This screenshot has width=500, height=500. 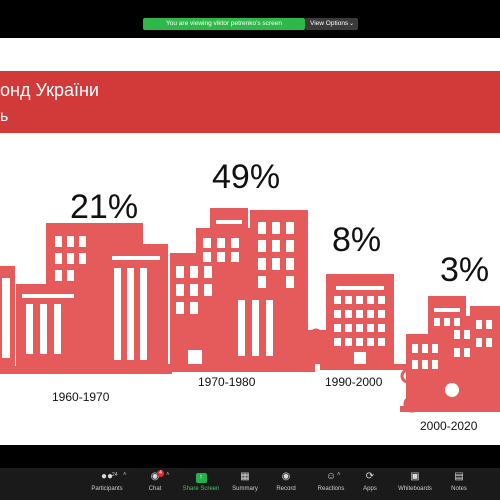 I want to click on record-label: Record, so click(x=286, y=489).